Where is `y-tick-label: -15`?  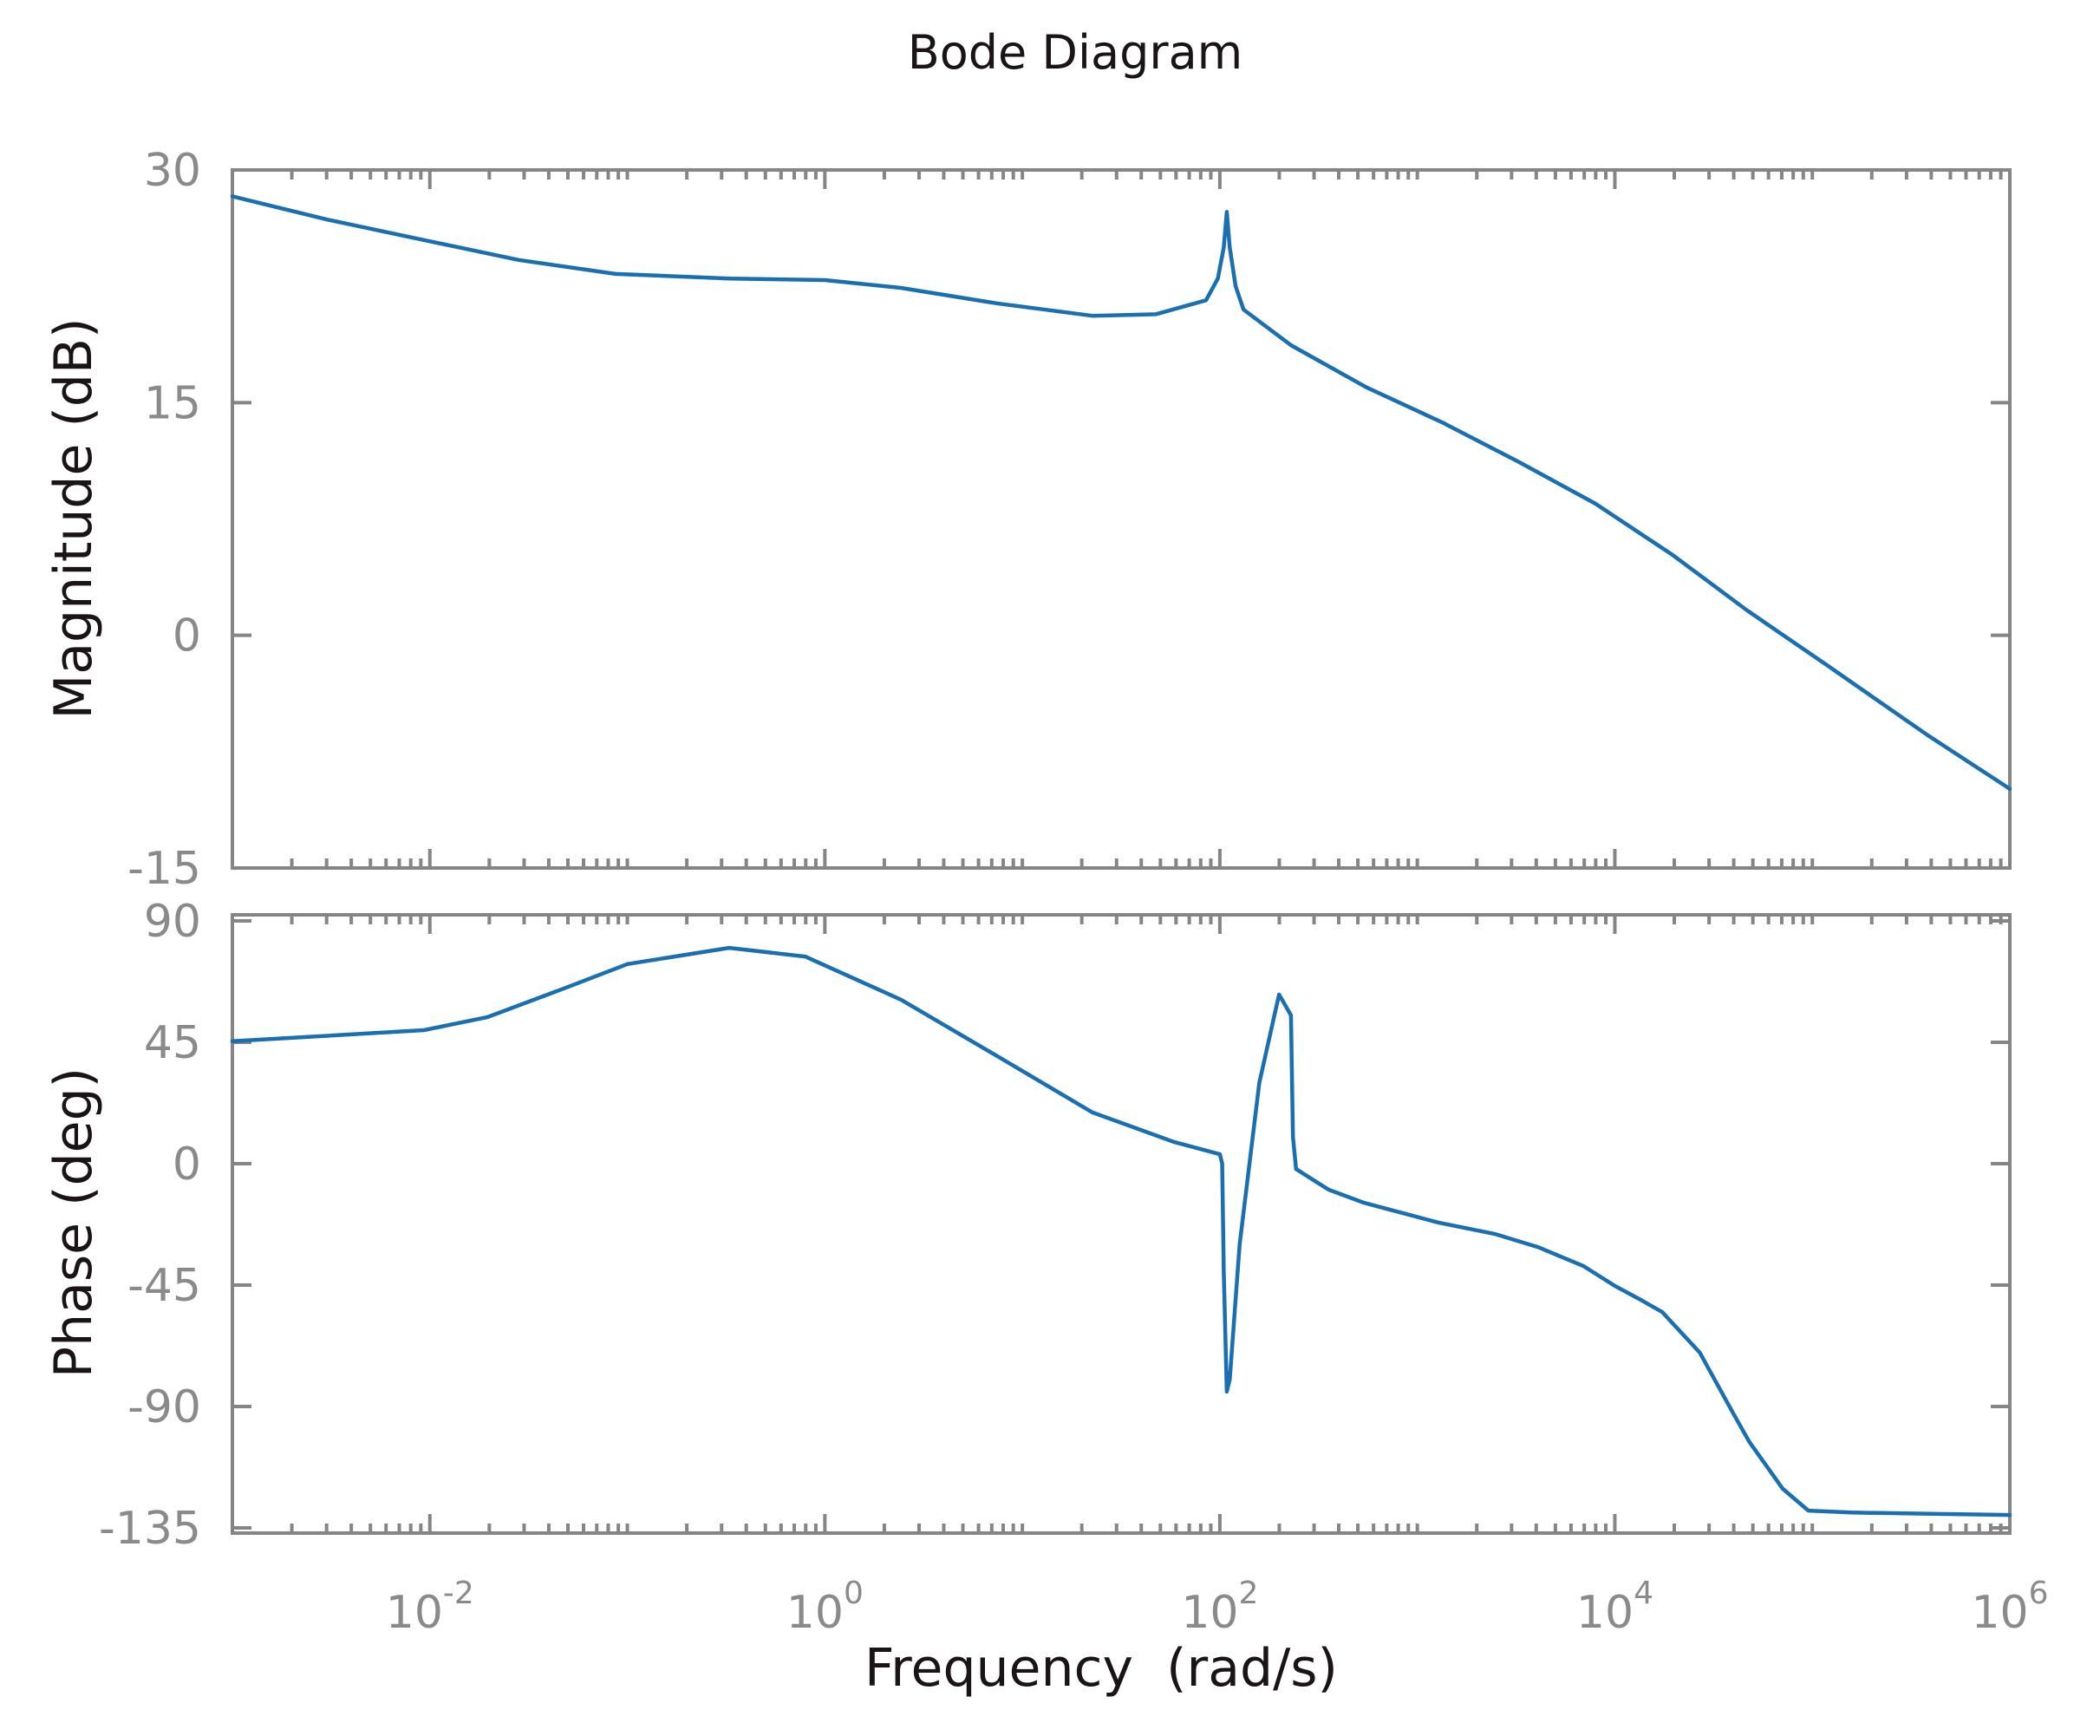
y-tick-label: -15 is located at coordinates (164, 869).